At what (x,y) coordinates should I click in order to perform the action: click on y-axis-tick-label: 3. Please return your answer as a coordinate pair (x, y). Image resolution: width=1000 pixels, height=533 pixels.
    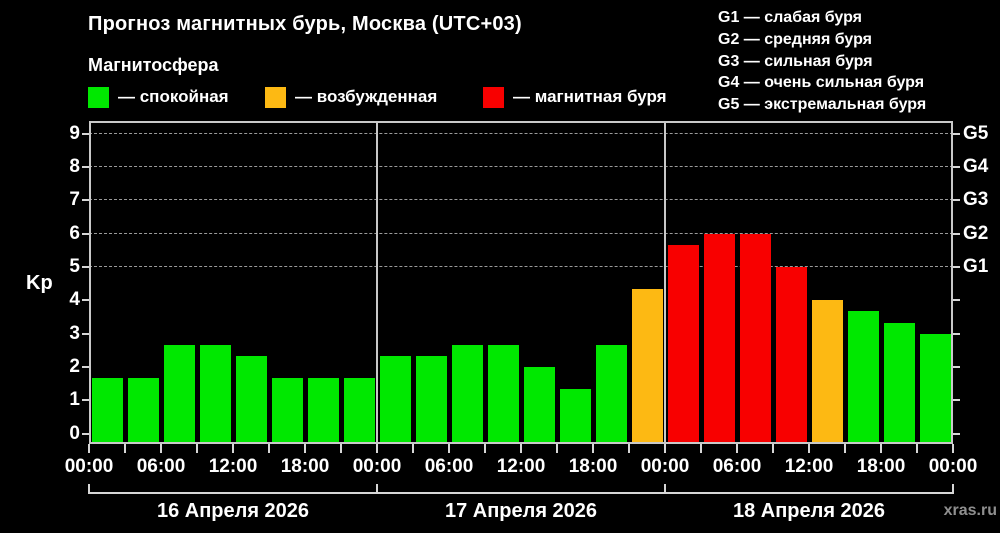
    Looking at the image, I should click on (74, 333).